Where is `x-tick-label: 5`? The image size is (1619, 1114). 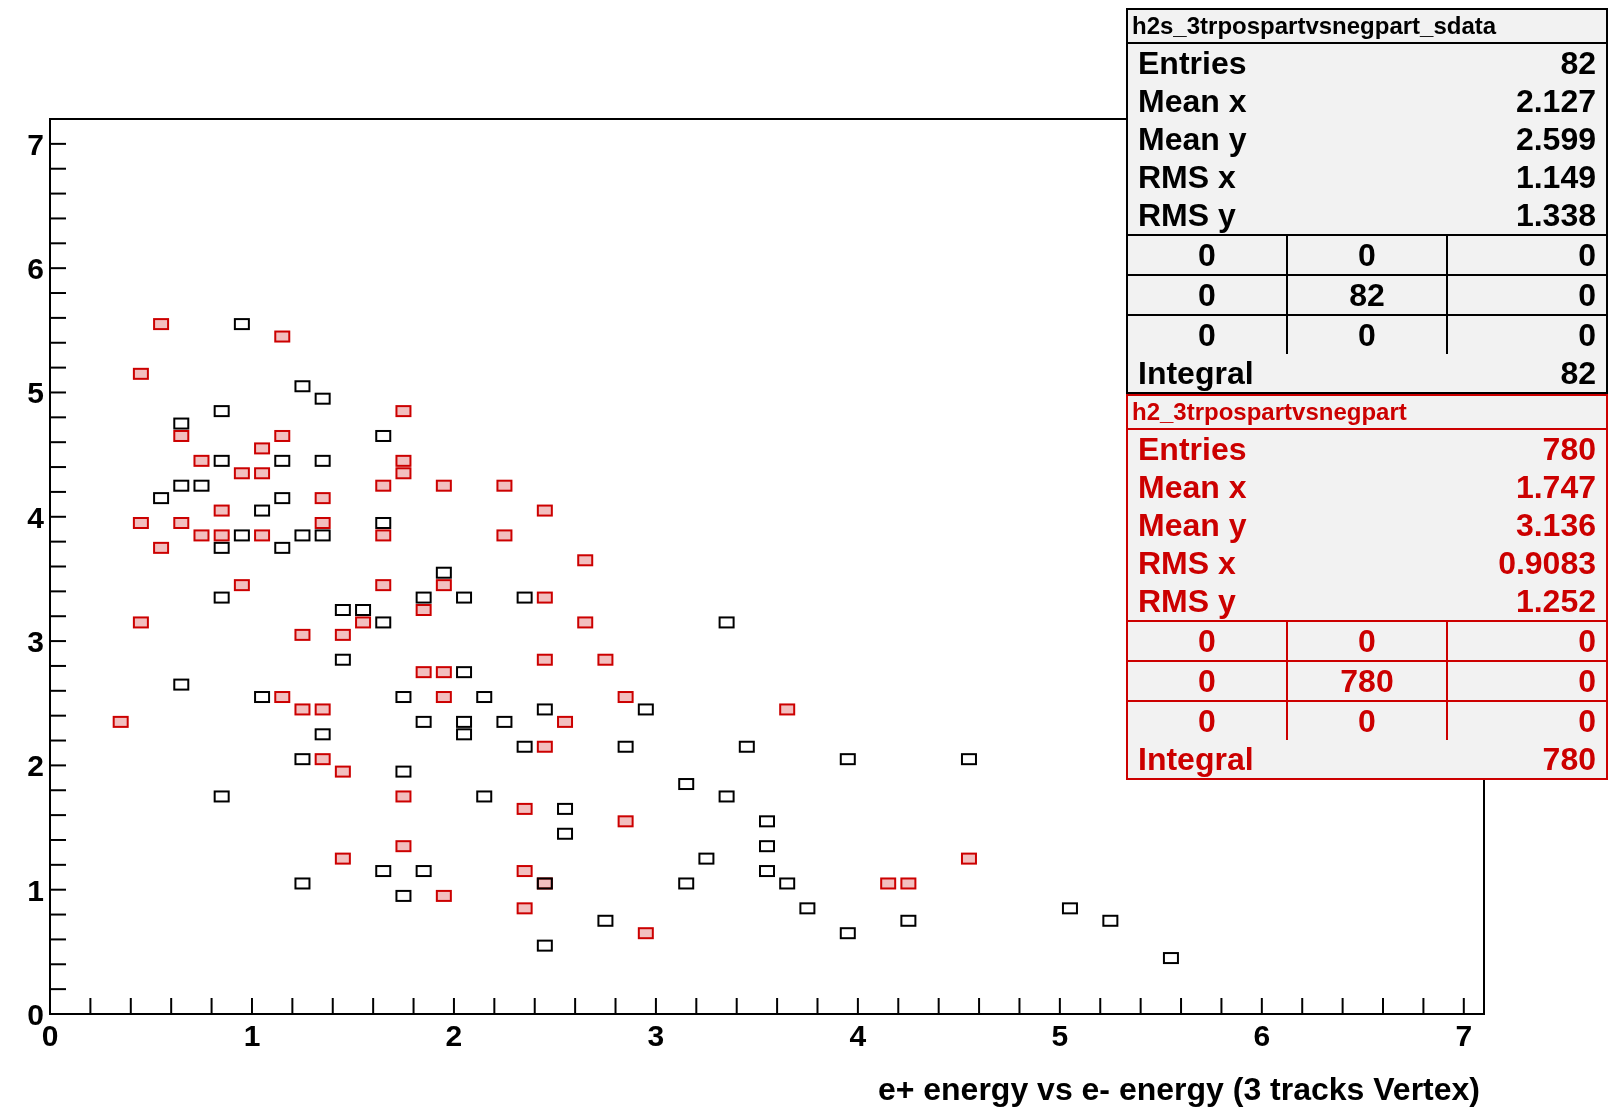 x-tick-label: 5 is located at coordinates (1060, 1035).